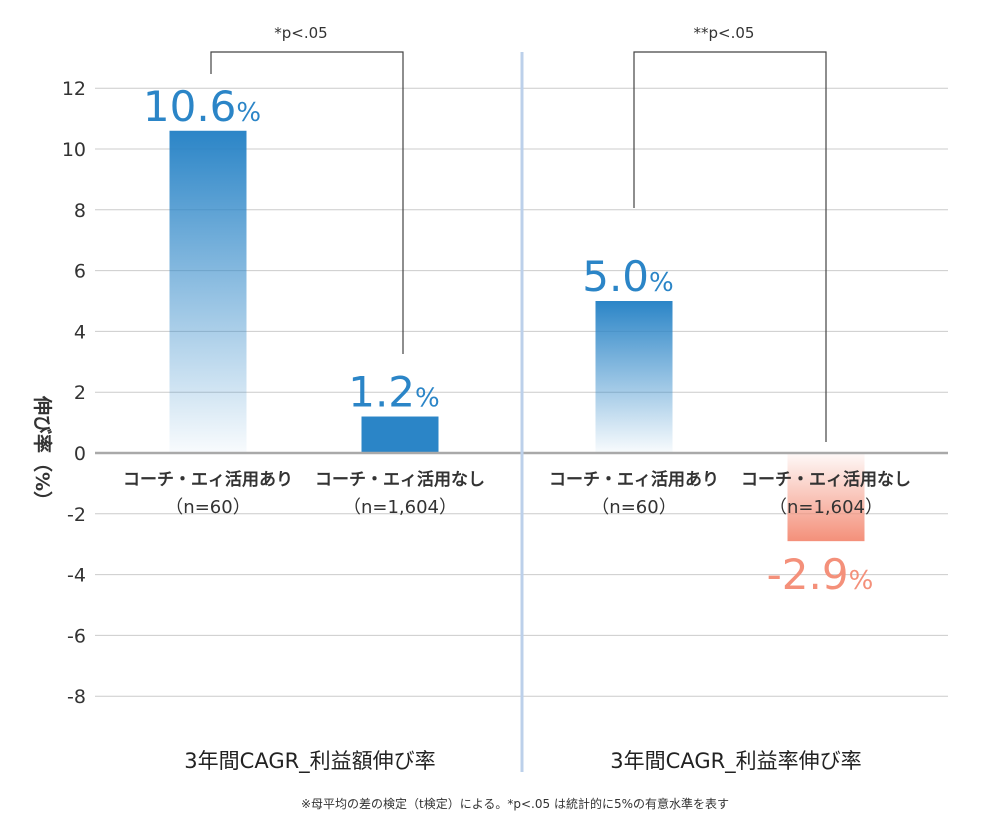 The width and height of the screenshot is (985, 825). Describe the element at coordinates (300, 33) in the screenshot. I see `significance-label: *p<.05` at that location.